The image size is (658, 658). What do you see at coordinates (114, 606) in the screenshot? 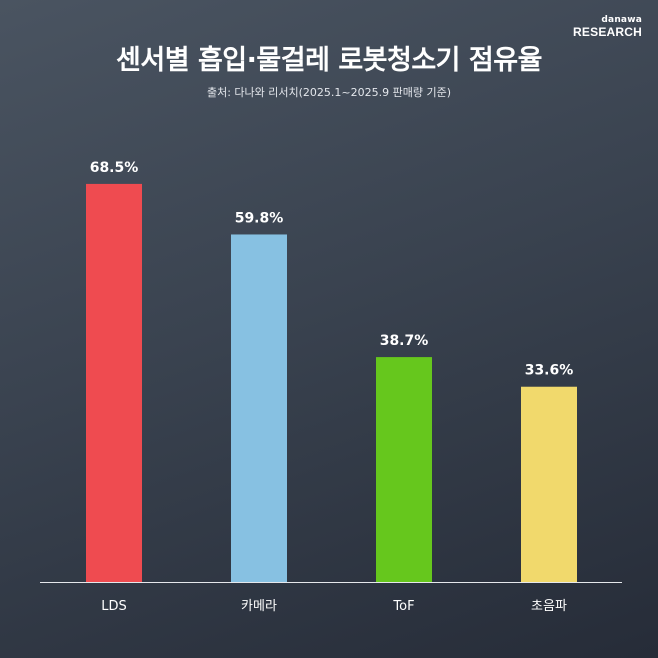
I see `category-label: LDS` at bounding box center [114, 606].